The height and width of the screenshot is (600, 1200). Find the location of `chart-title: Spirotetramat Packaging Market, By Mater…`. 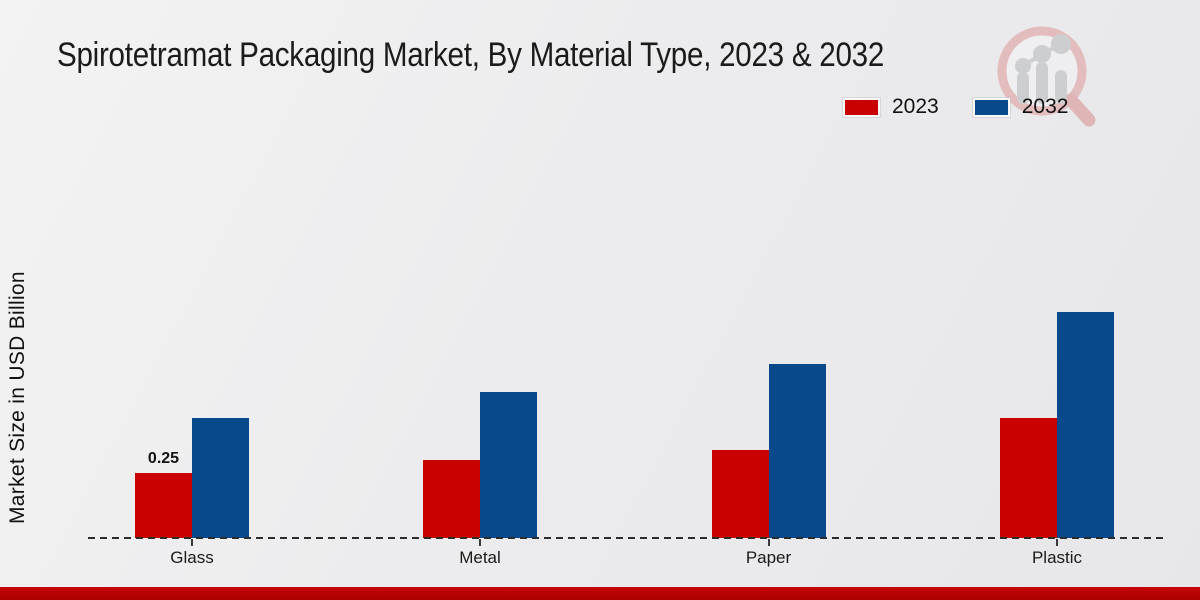

chart-title: Spirotetramat Packaging Market, By Mater… is located at coordinates (471, 55).